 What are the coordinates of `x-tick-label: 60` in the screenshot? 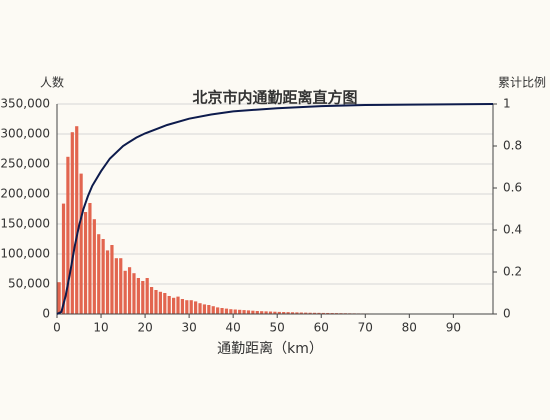 It's located at (321, 328).